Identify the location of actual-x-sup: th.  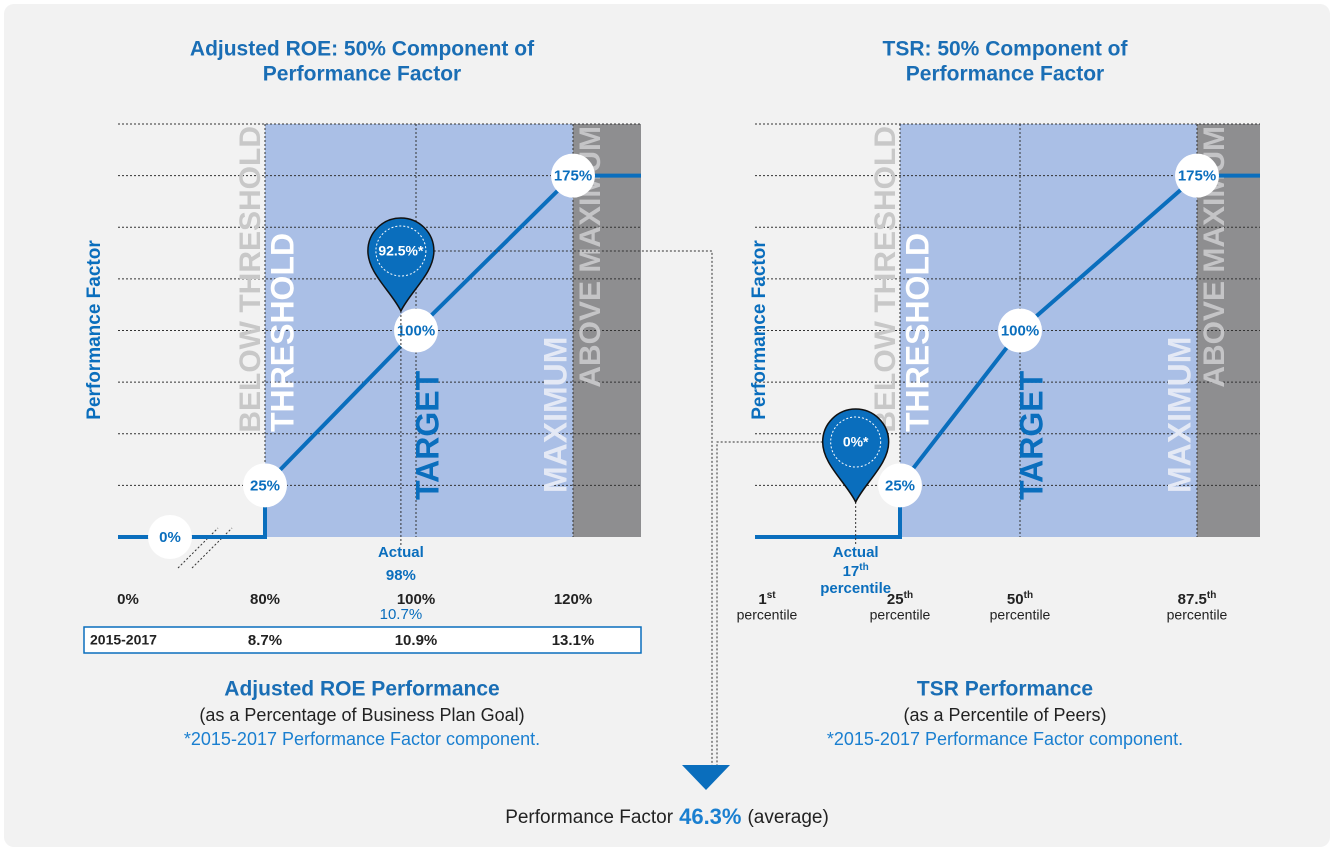
(863, 567).